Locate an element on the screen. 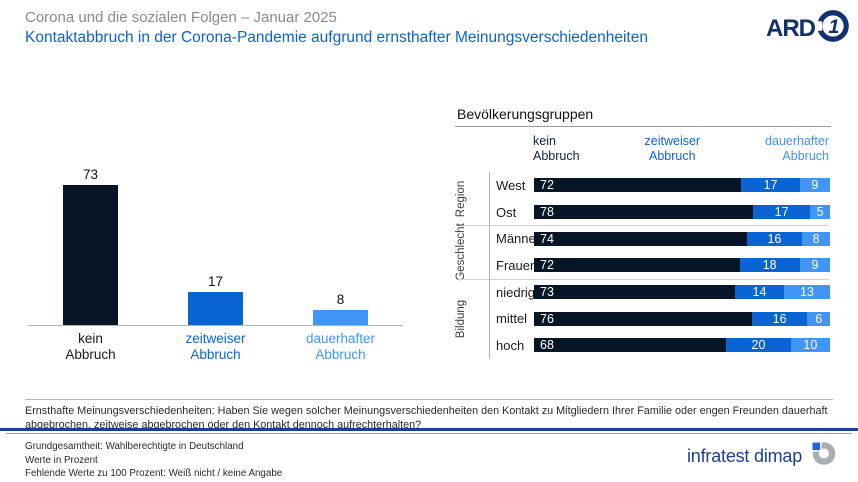 The width and height of the screenshot is (858, 482). stacked-bar: 68 20 10 is located at coordinates (682, 345).